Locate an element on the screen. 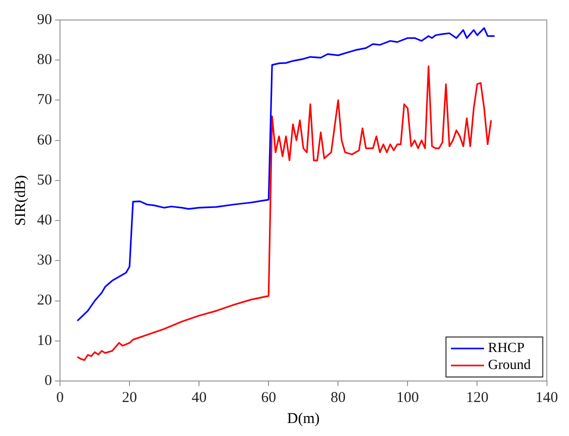 This screenshot has height=436, width=569. x-tick-label: 40 is located at coordinates (199, 398).